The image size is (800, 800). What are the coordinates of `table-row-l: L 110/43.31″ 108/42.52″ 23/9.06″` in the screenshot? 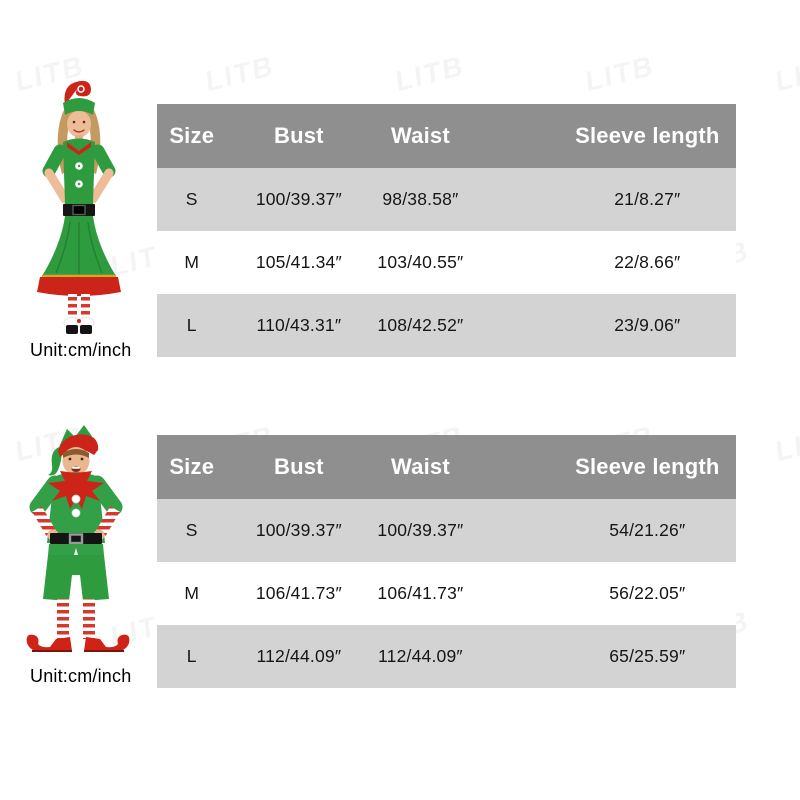 It's located at (446, 325).